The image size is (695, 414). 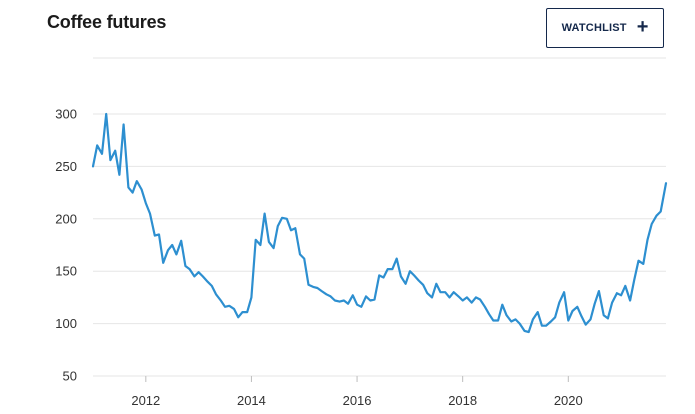 I want to click on plus-icon: +, so click(x=642, y=27).